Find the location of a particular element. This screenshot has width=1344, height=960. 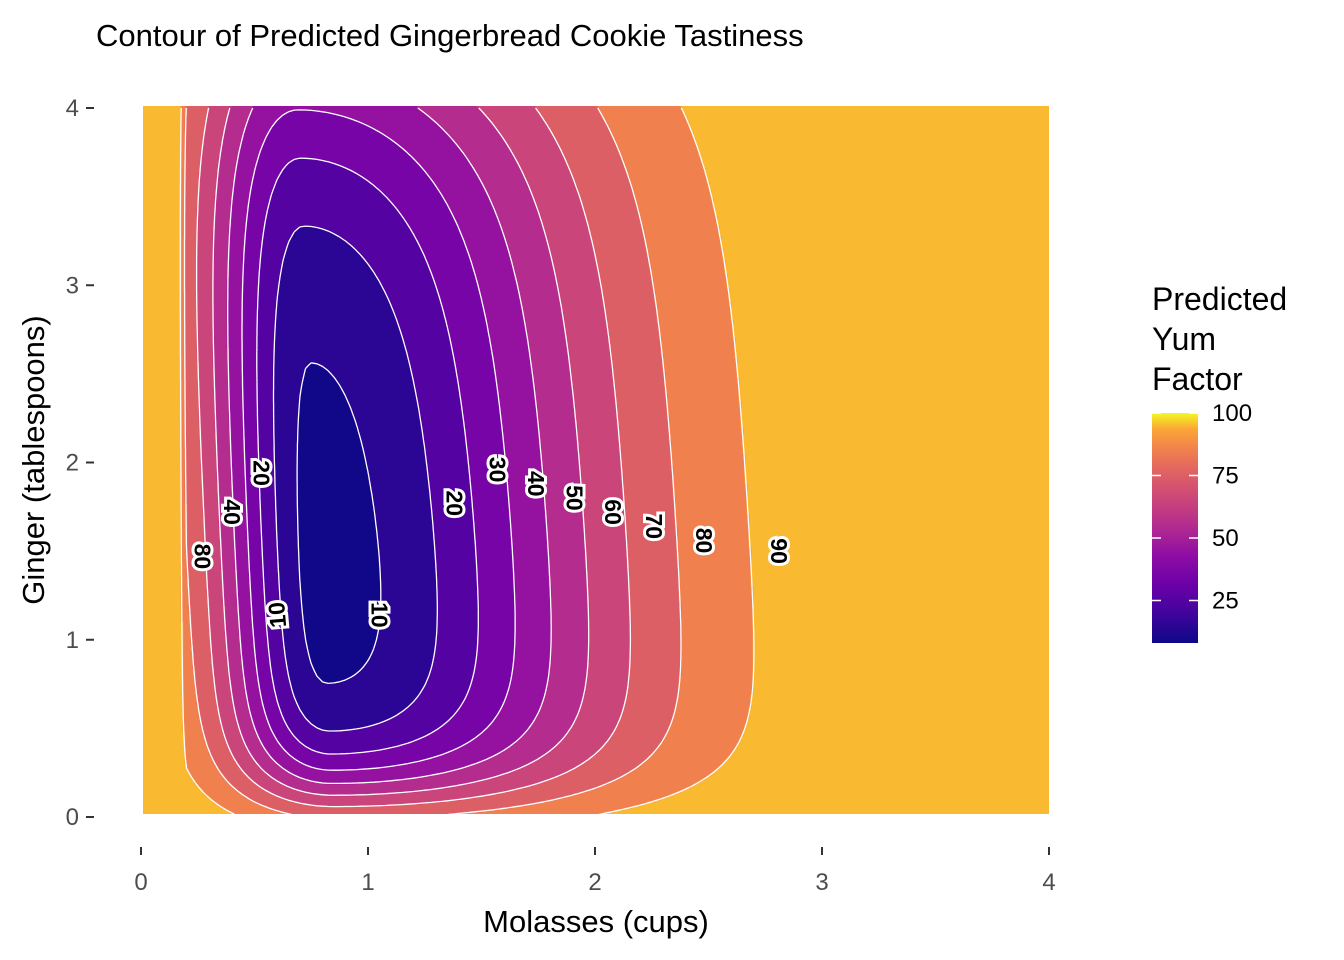

x-axis: 0 1 2 3 4 is located at coordinates (595, 871).